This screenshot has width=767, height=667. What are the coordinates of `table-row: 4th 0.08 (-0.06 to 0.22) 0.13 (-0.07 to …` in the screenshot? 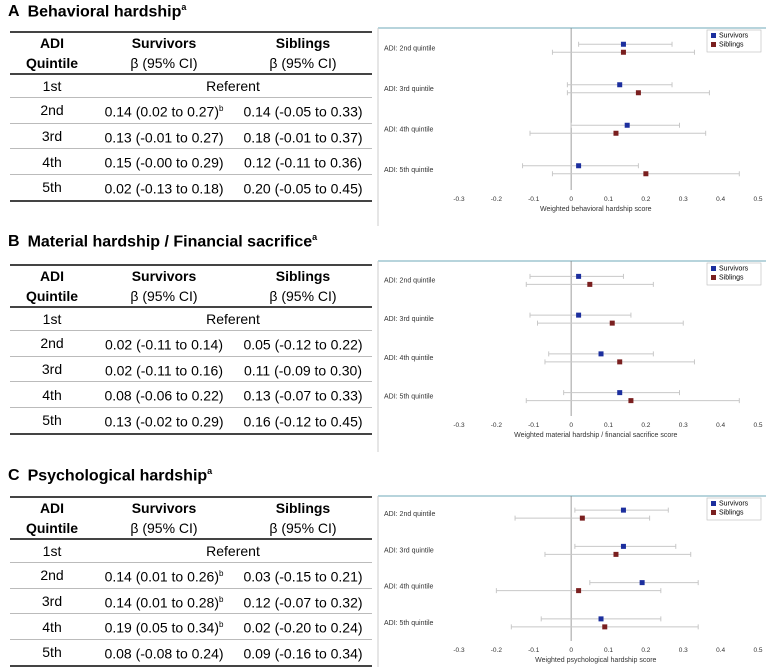 It's located at (191, 394).